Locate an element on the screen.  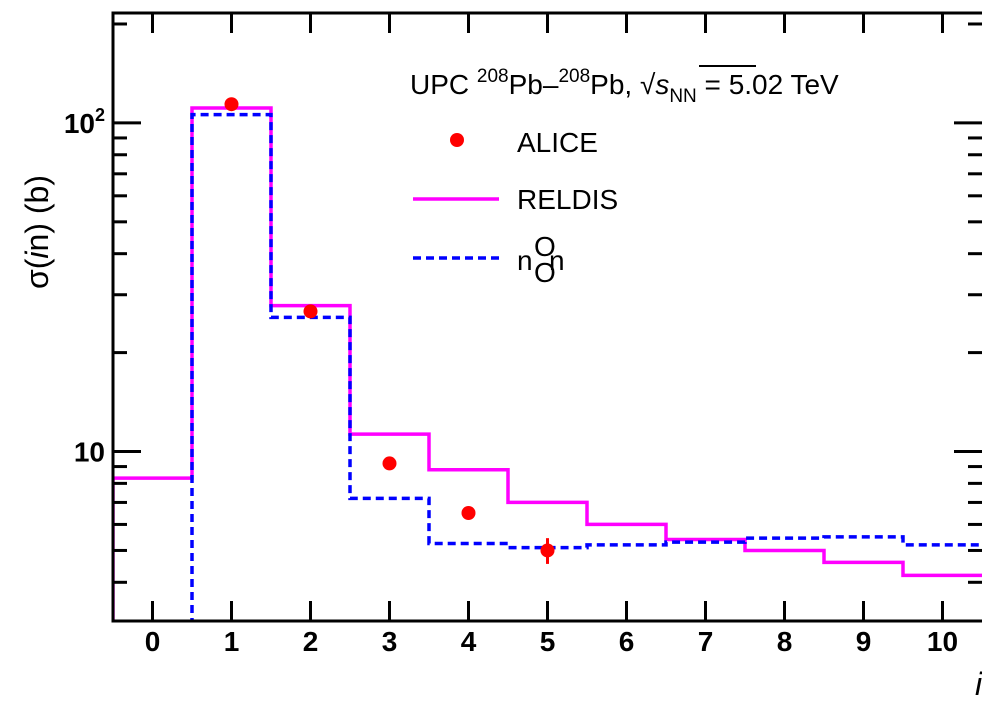
legend-non-sup: O is located at coordinates (545, 246).